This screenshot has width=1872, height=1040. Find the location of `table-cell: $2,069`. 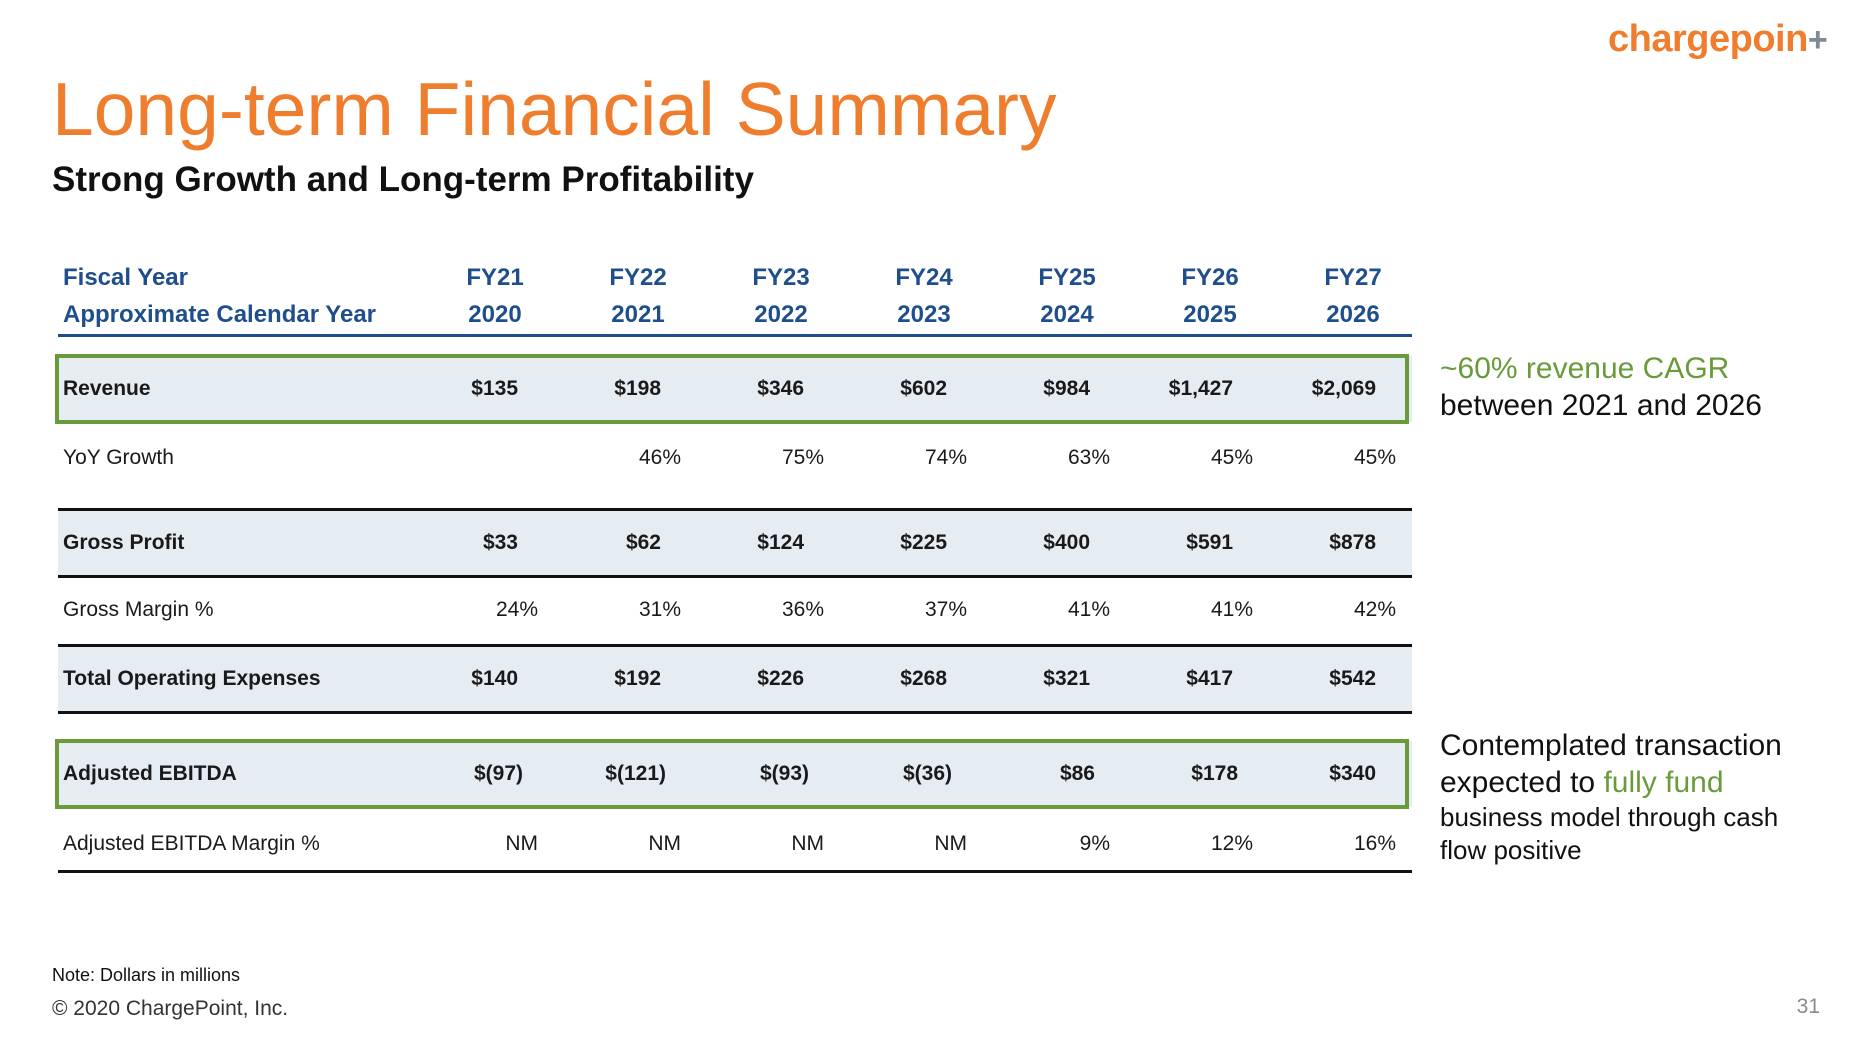

table-cell: $2,069 is located at coordinates (1343, 388).